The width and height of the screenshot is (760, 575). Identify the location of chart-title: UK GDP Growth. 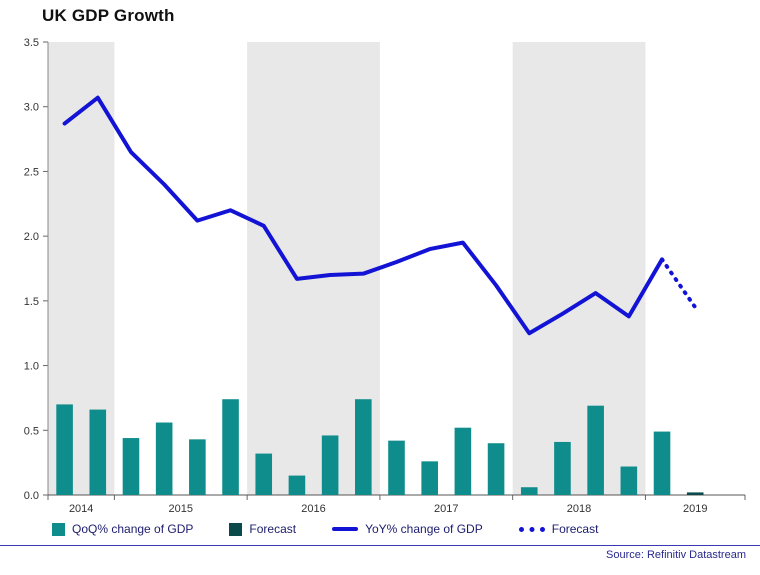
(108, 15).